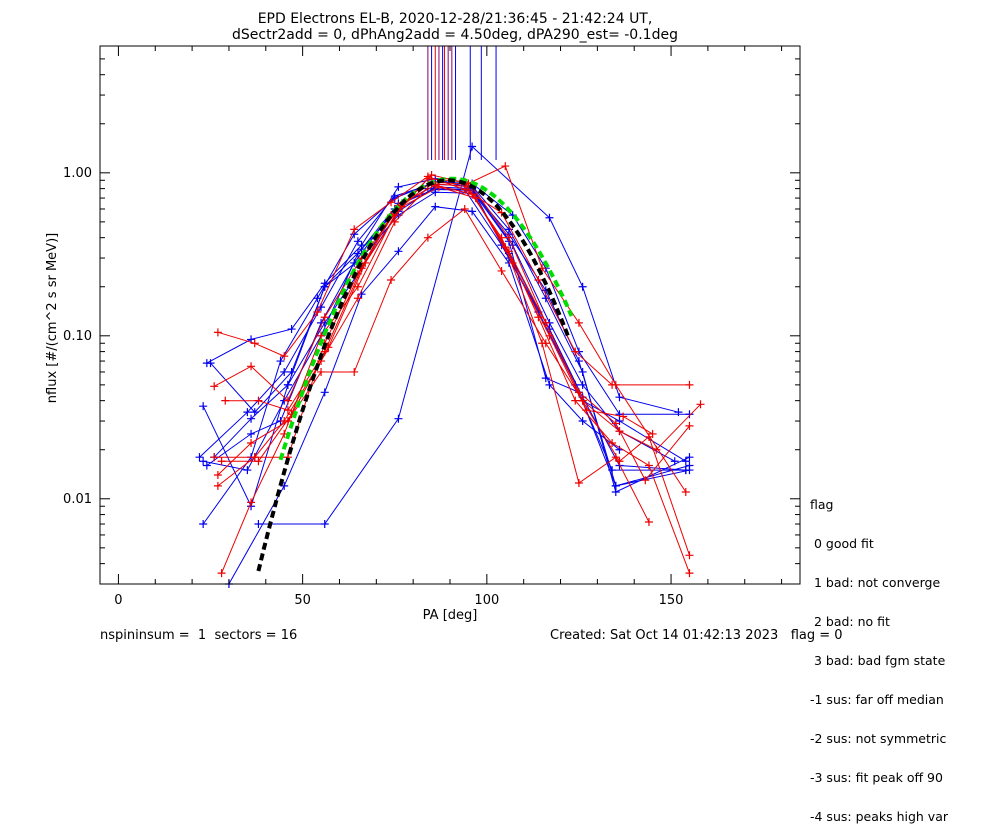 Image resolution: width=1000 pixels, height=836 pixels. What do you see at coordinates (879, 816) in the screenshot?
I see `legend-item: -4 sus: peaks high var` at bounding box center [879, 816].